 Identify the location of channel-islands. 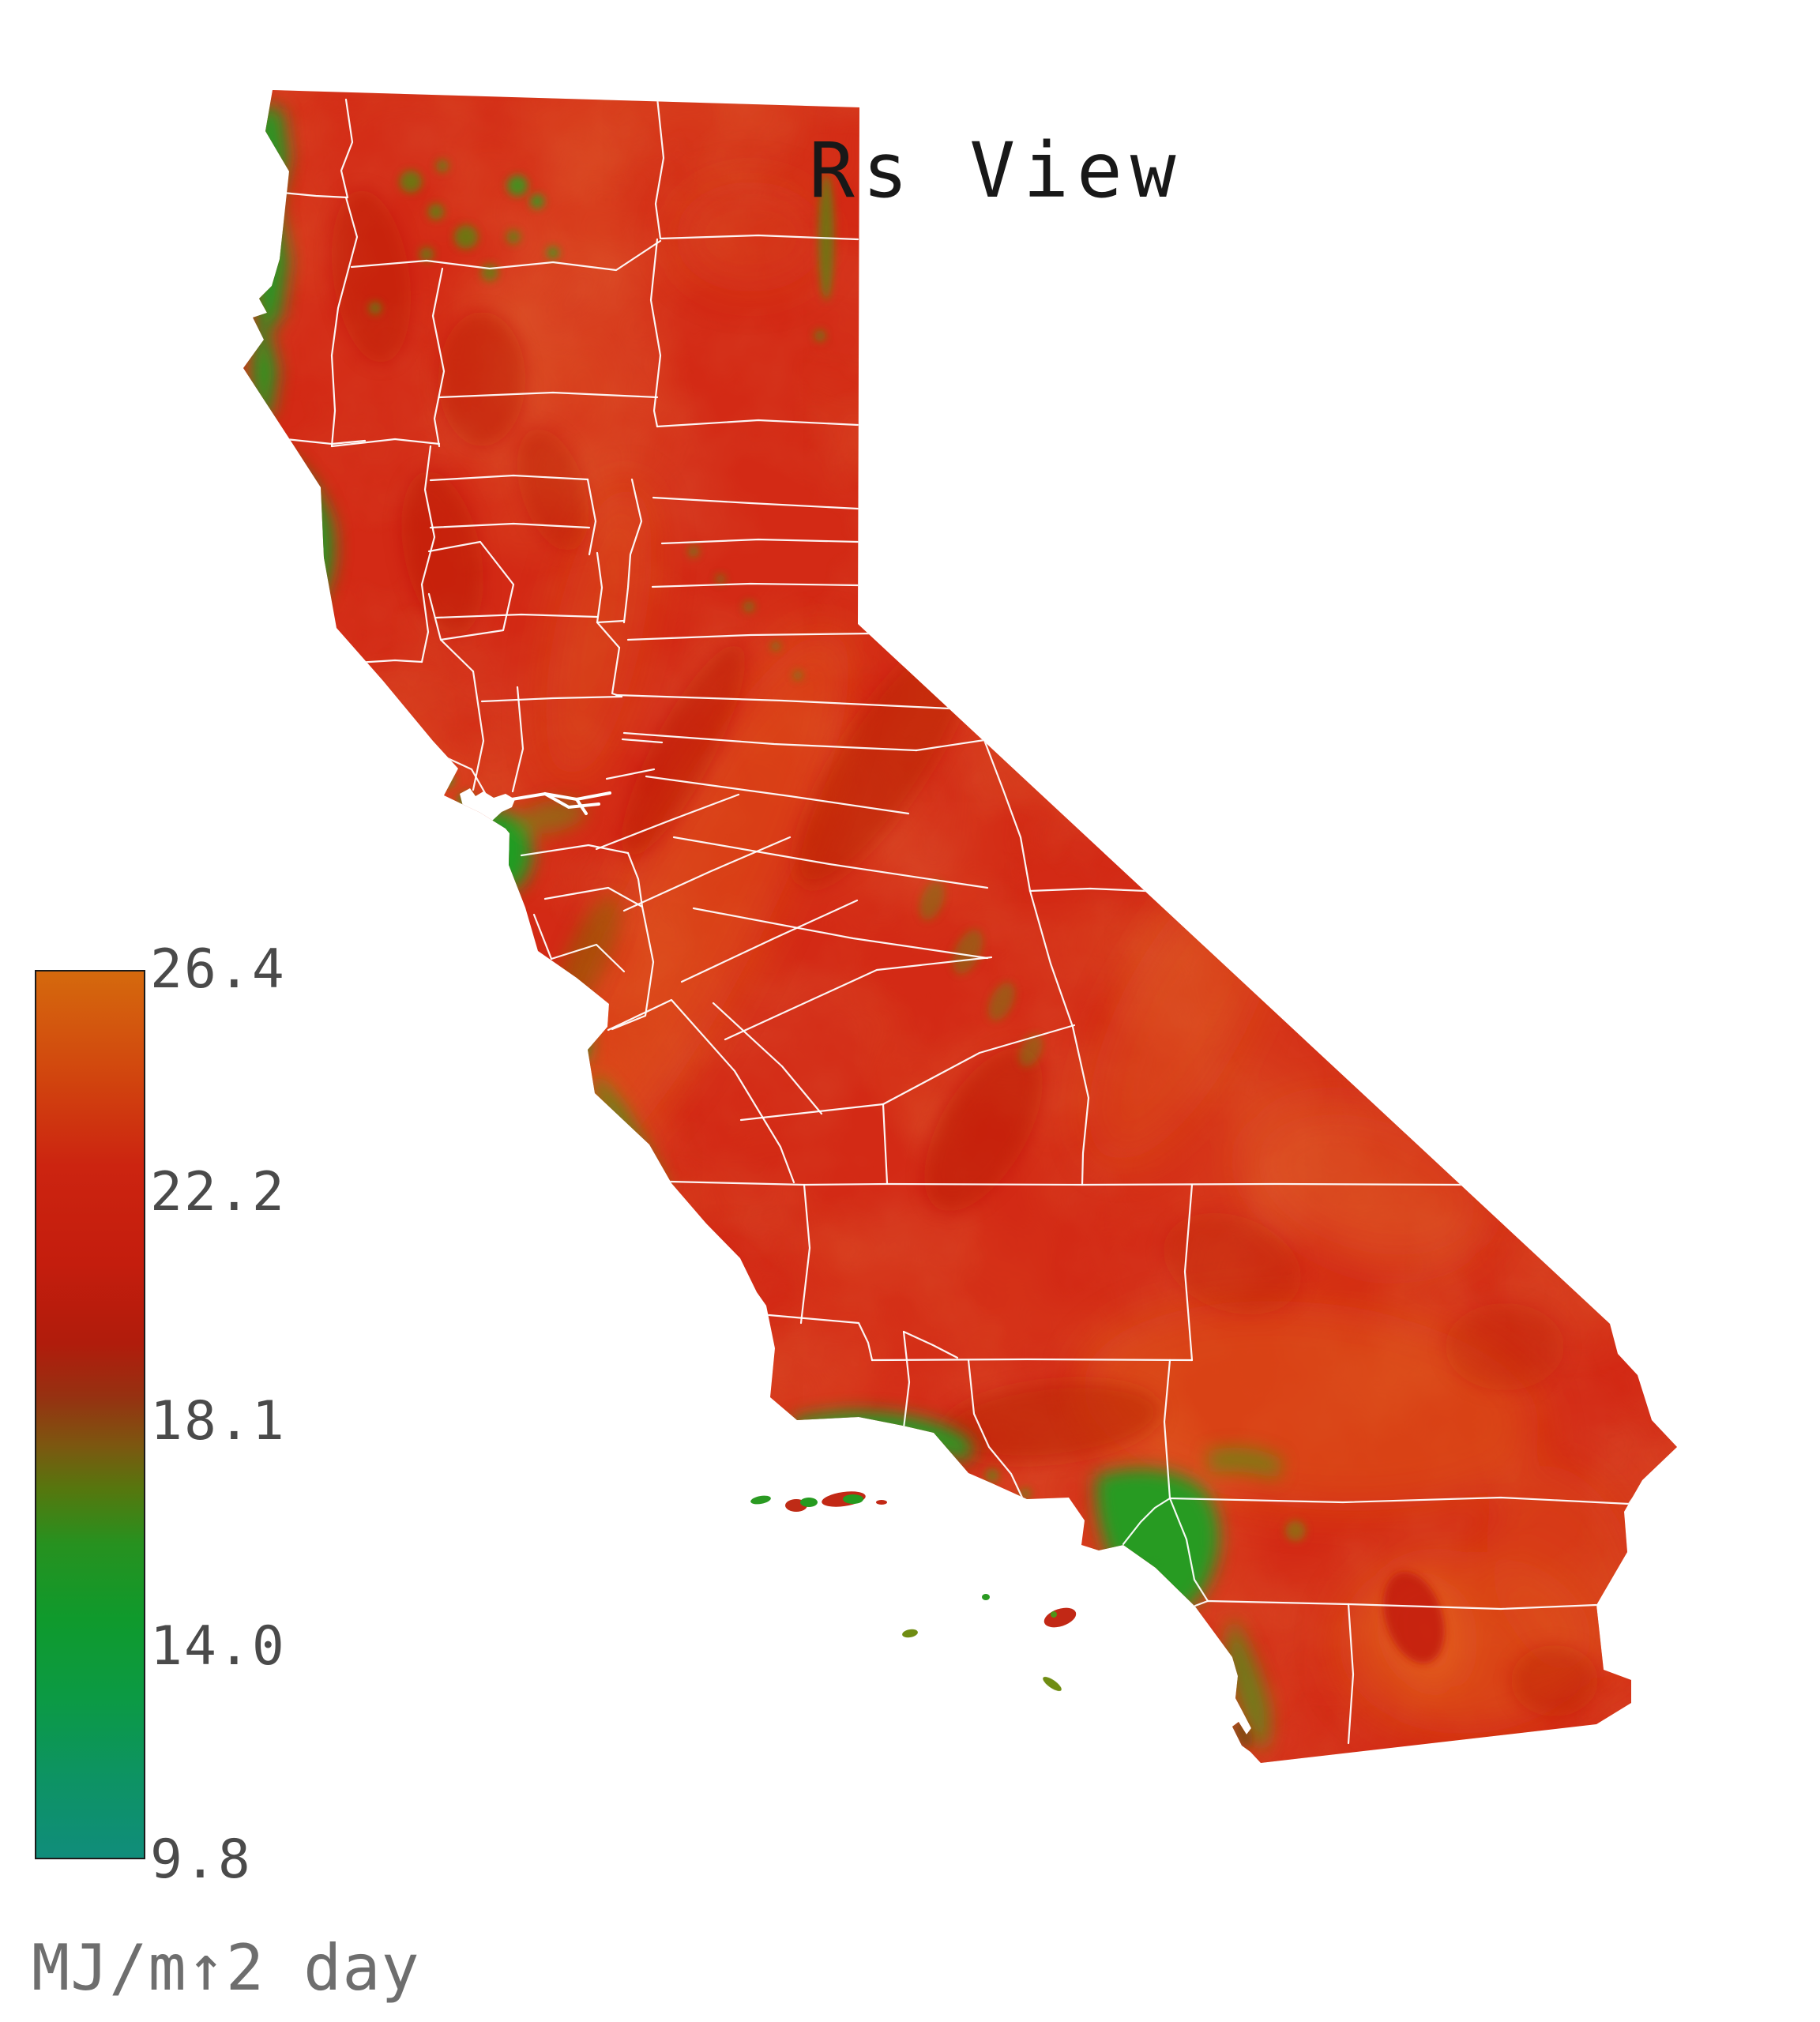
(913, 1591).